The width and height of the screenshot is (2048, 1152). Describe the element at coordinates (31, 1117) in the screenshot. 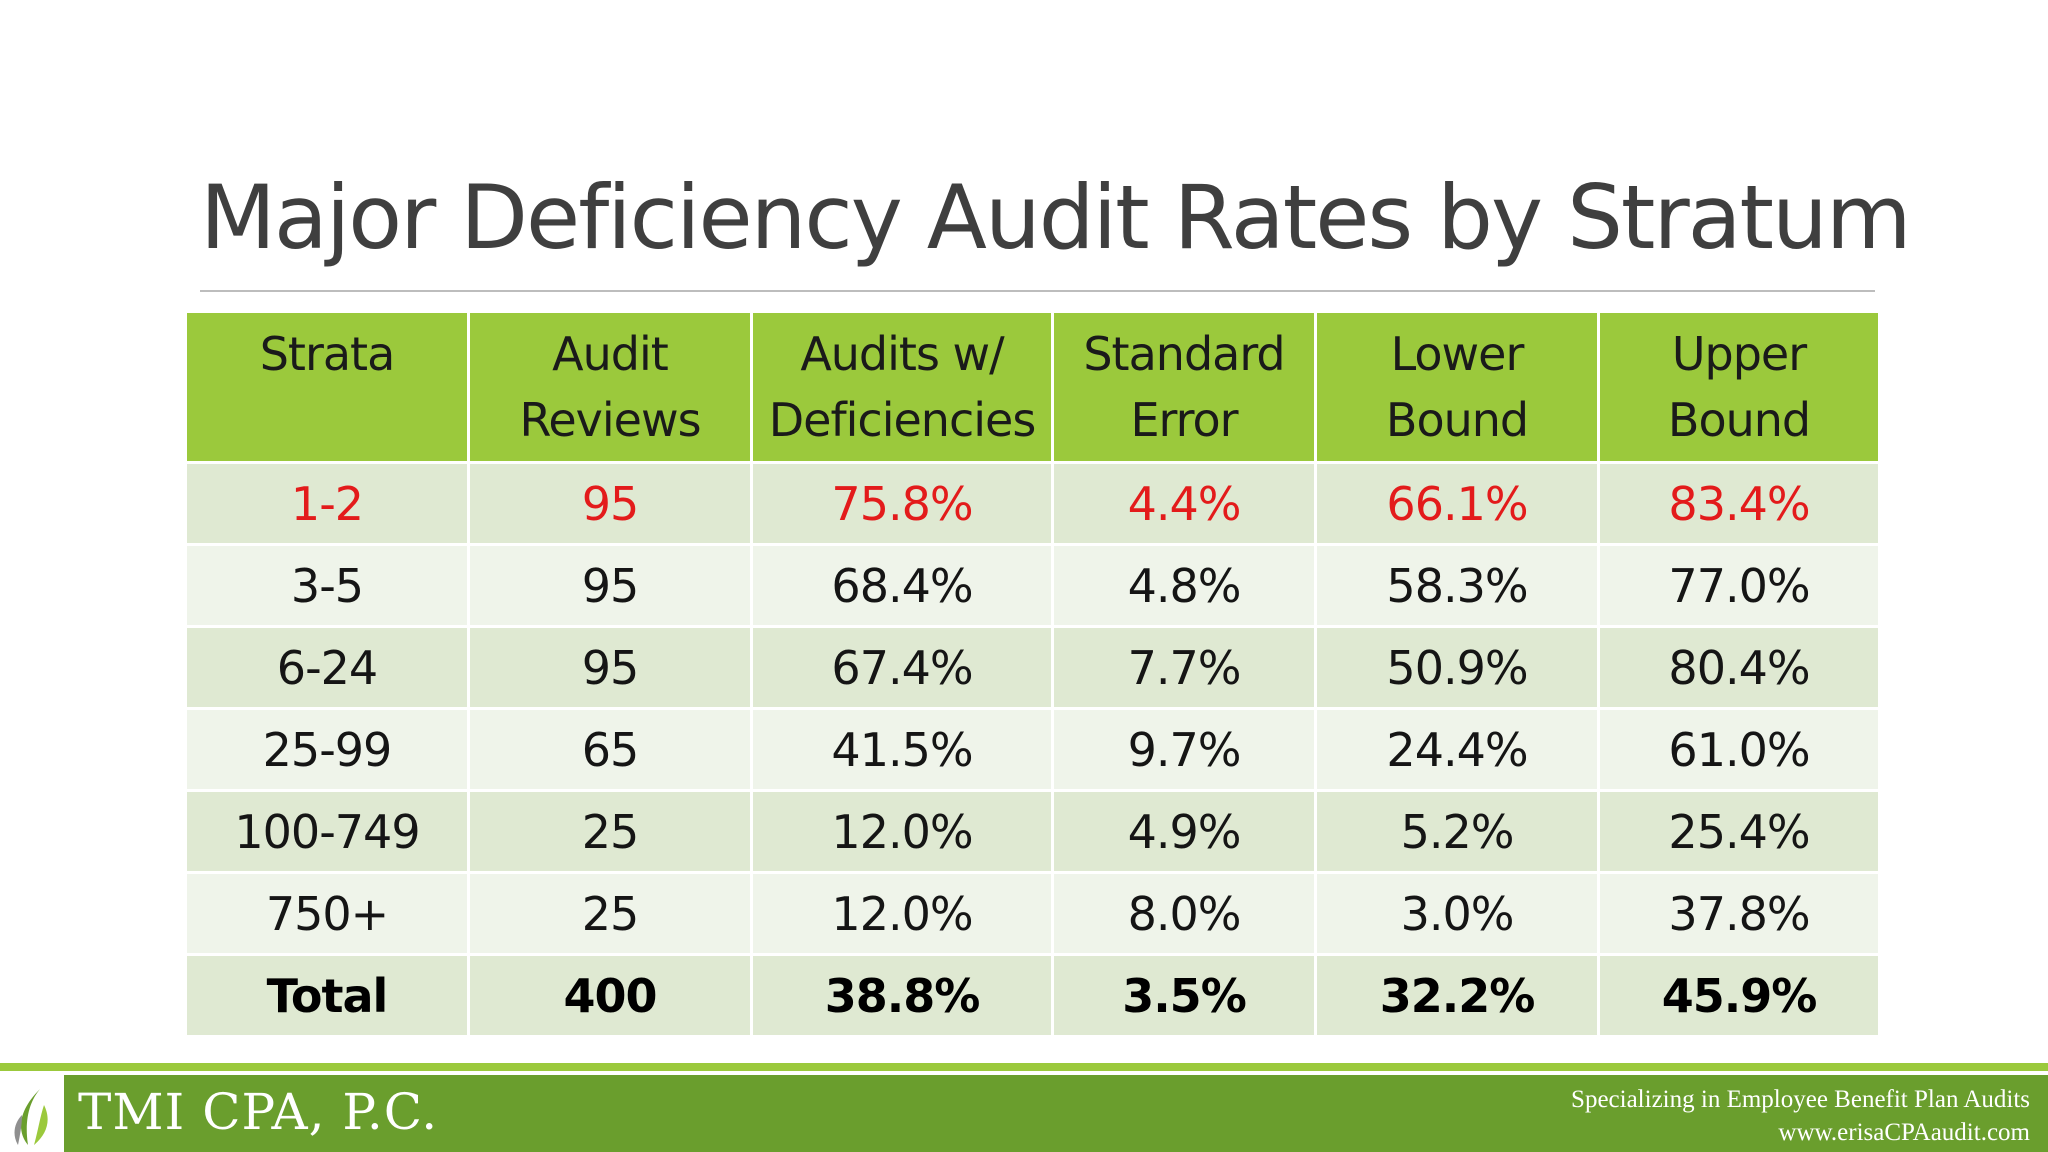

I see `leaf-icon` at that location.